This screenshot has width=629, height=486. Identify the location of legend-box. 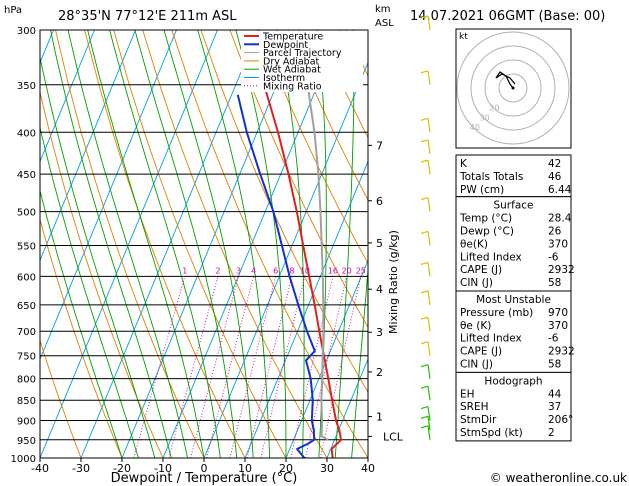
(302, 61).